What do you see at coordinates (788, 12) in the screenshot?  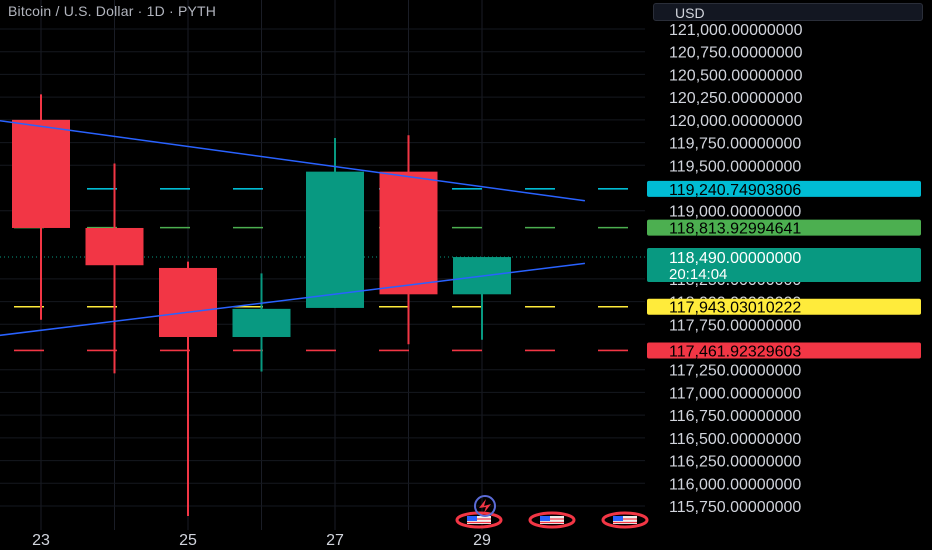 I see `currency-selector: USD` at bounding box center [788, 12].